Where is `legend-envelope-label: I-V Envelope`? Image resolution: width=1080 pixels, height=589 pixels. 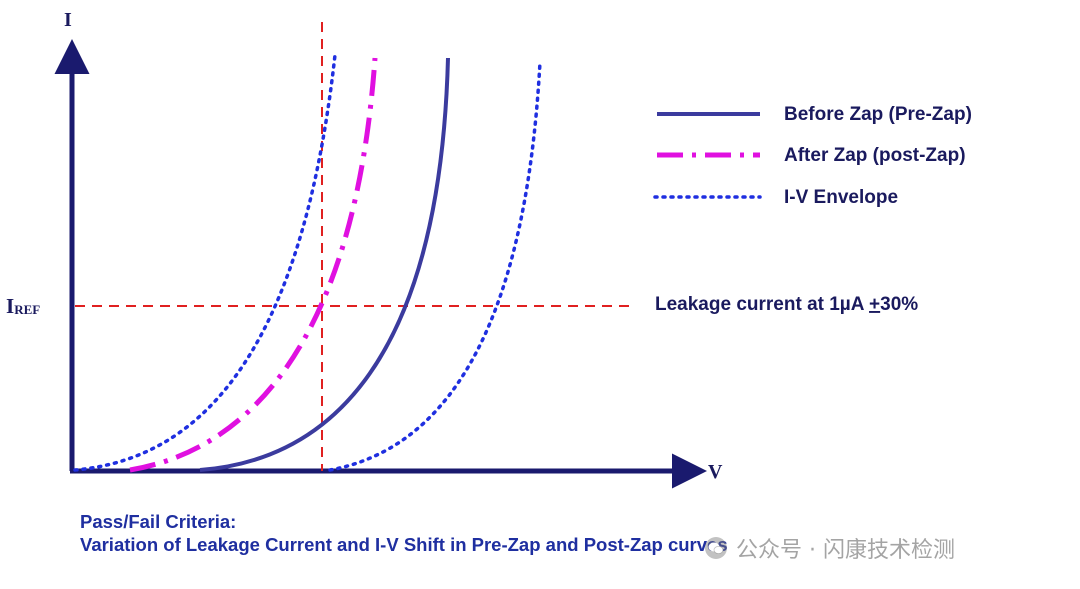
legend-envelope-label: I-V Envelope is located at coordinates (841, 197).